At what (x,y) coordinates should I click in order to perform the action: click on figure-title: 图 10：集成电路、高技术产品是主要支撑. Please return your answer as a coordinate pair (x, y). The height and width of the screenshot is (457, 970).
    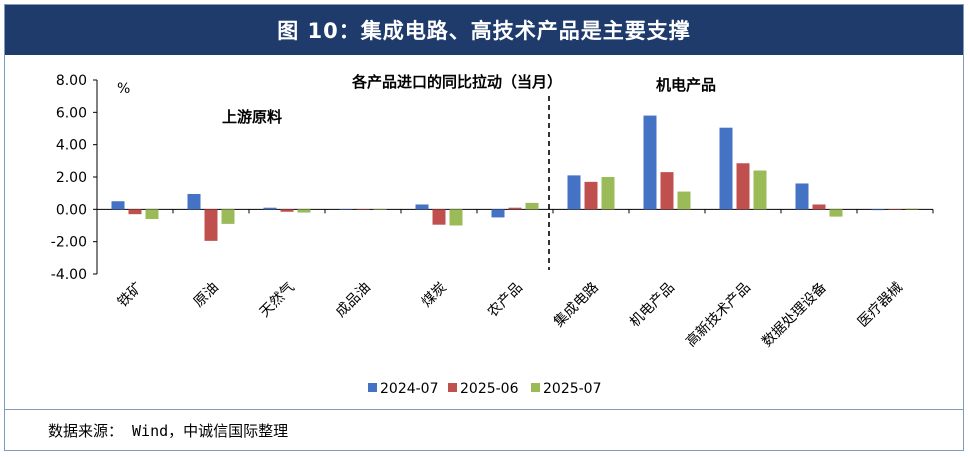
    Looking at the image, I should click on (484, 30).